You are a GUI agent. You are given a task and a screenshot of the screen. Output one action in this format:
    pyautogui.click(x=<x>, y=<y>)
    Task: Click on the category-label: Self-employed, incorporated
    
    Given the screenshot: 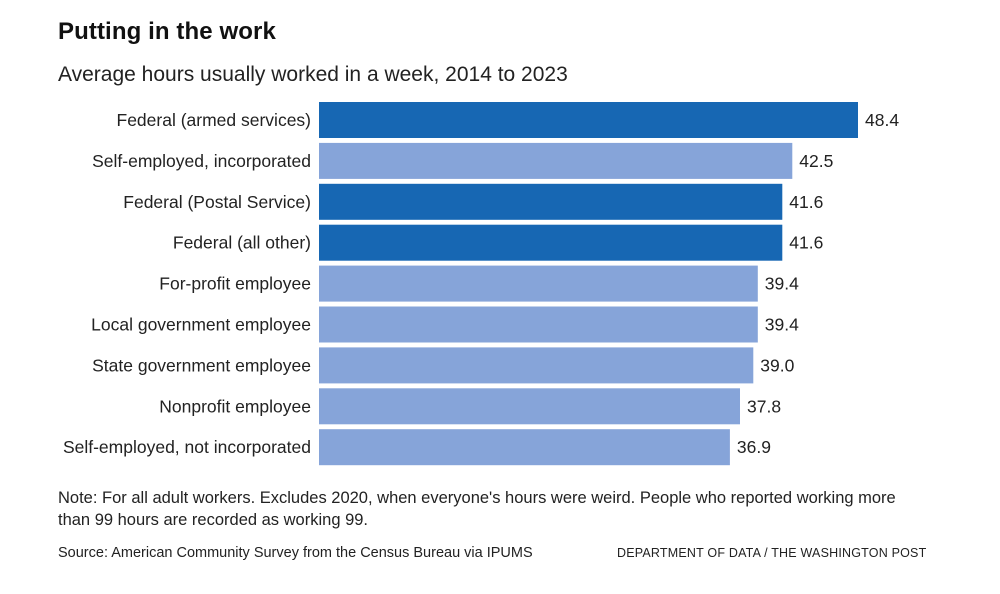 What is the action you would take?
    pyautogui.click(x=201, y=161)
    